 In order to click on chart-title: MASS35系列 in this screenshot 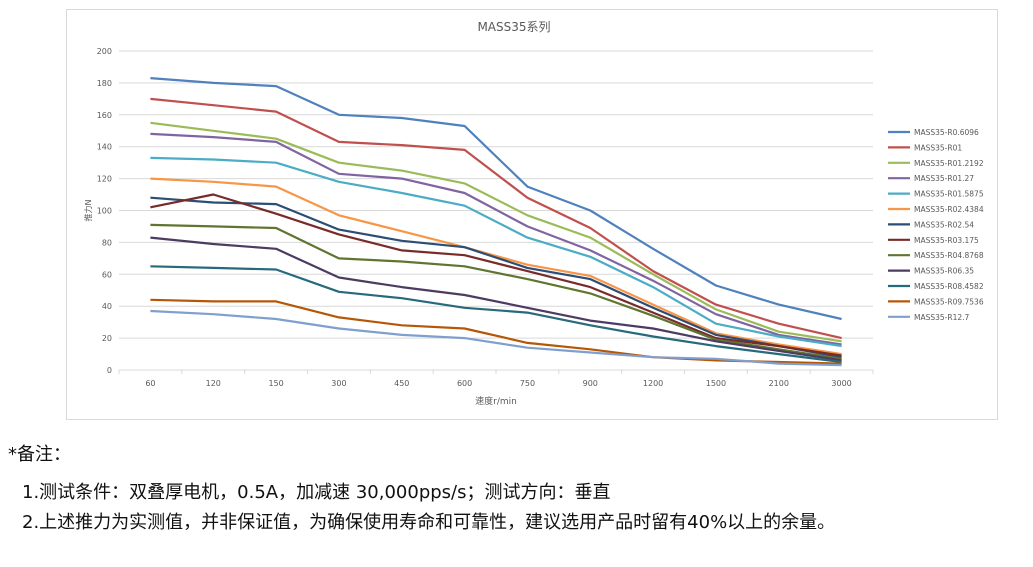, I will do `click(513, 27)`.